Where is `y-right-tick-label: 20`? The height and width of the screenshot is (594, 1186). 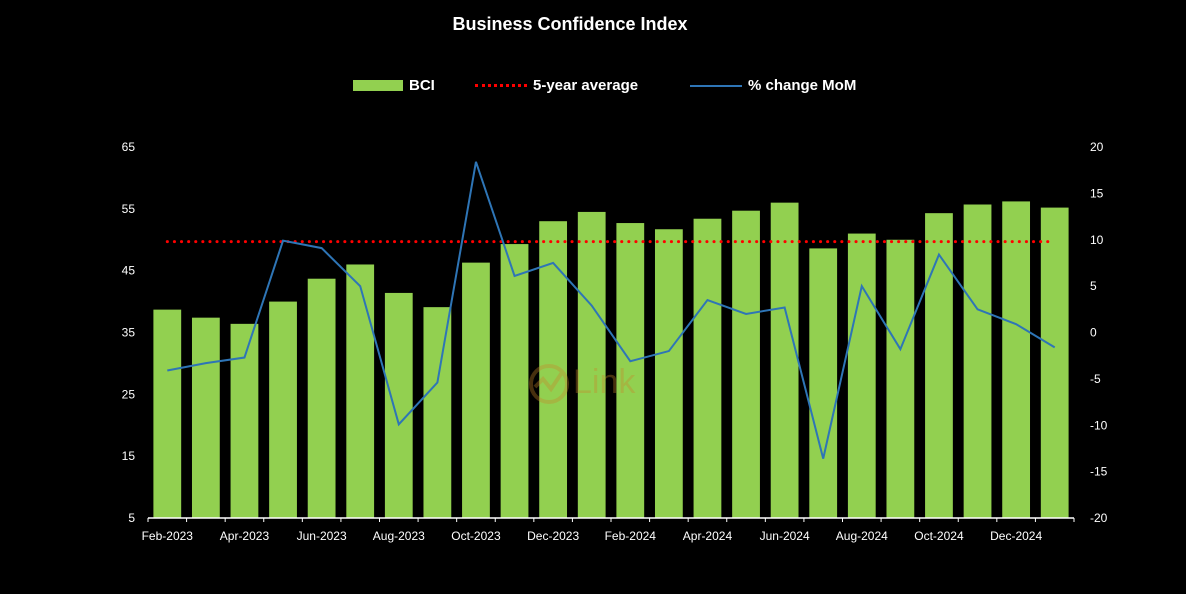
y-right-tick-label: 20 is located at coordinates (1097, 147).